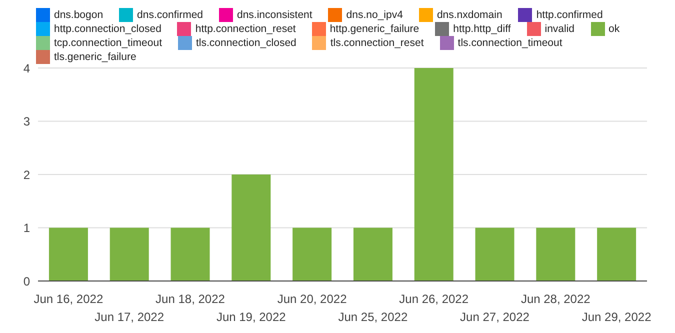 This screenshot has height=333, width=675. What do you see at coordinates (26, 68) in the screenshot?
I see `y-tick-label: 4` at bounding box center [26, 68].